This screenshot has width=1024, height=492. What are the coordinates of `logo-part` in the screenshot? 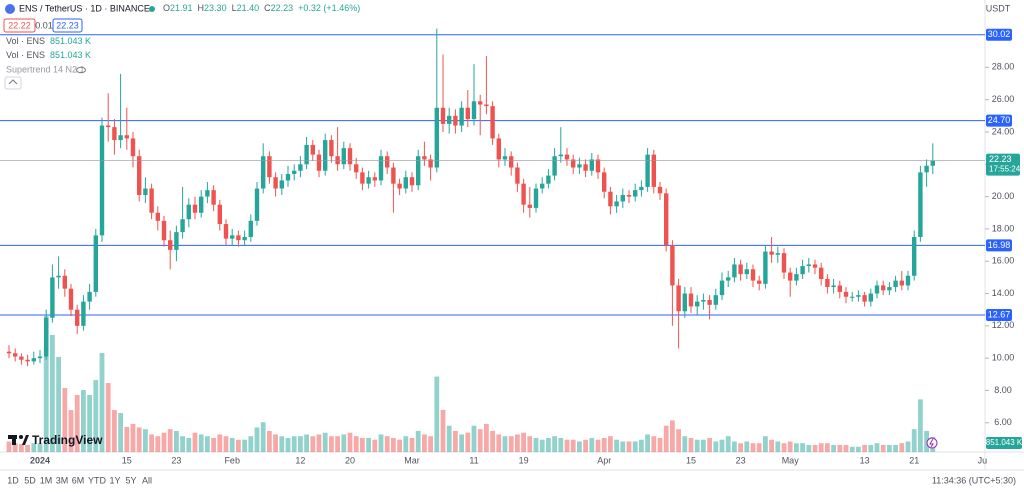 It's located at (25, 440).